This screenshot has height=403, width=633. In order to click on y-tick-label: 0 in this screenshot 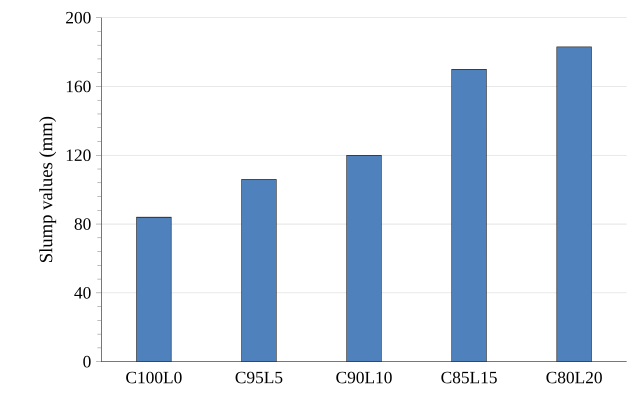, I will do `click(87, 362)`.